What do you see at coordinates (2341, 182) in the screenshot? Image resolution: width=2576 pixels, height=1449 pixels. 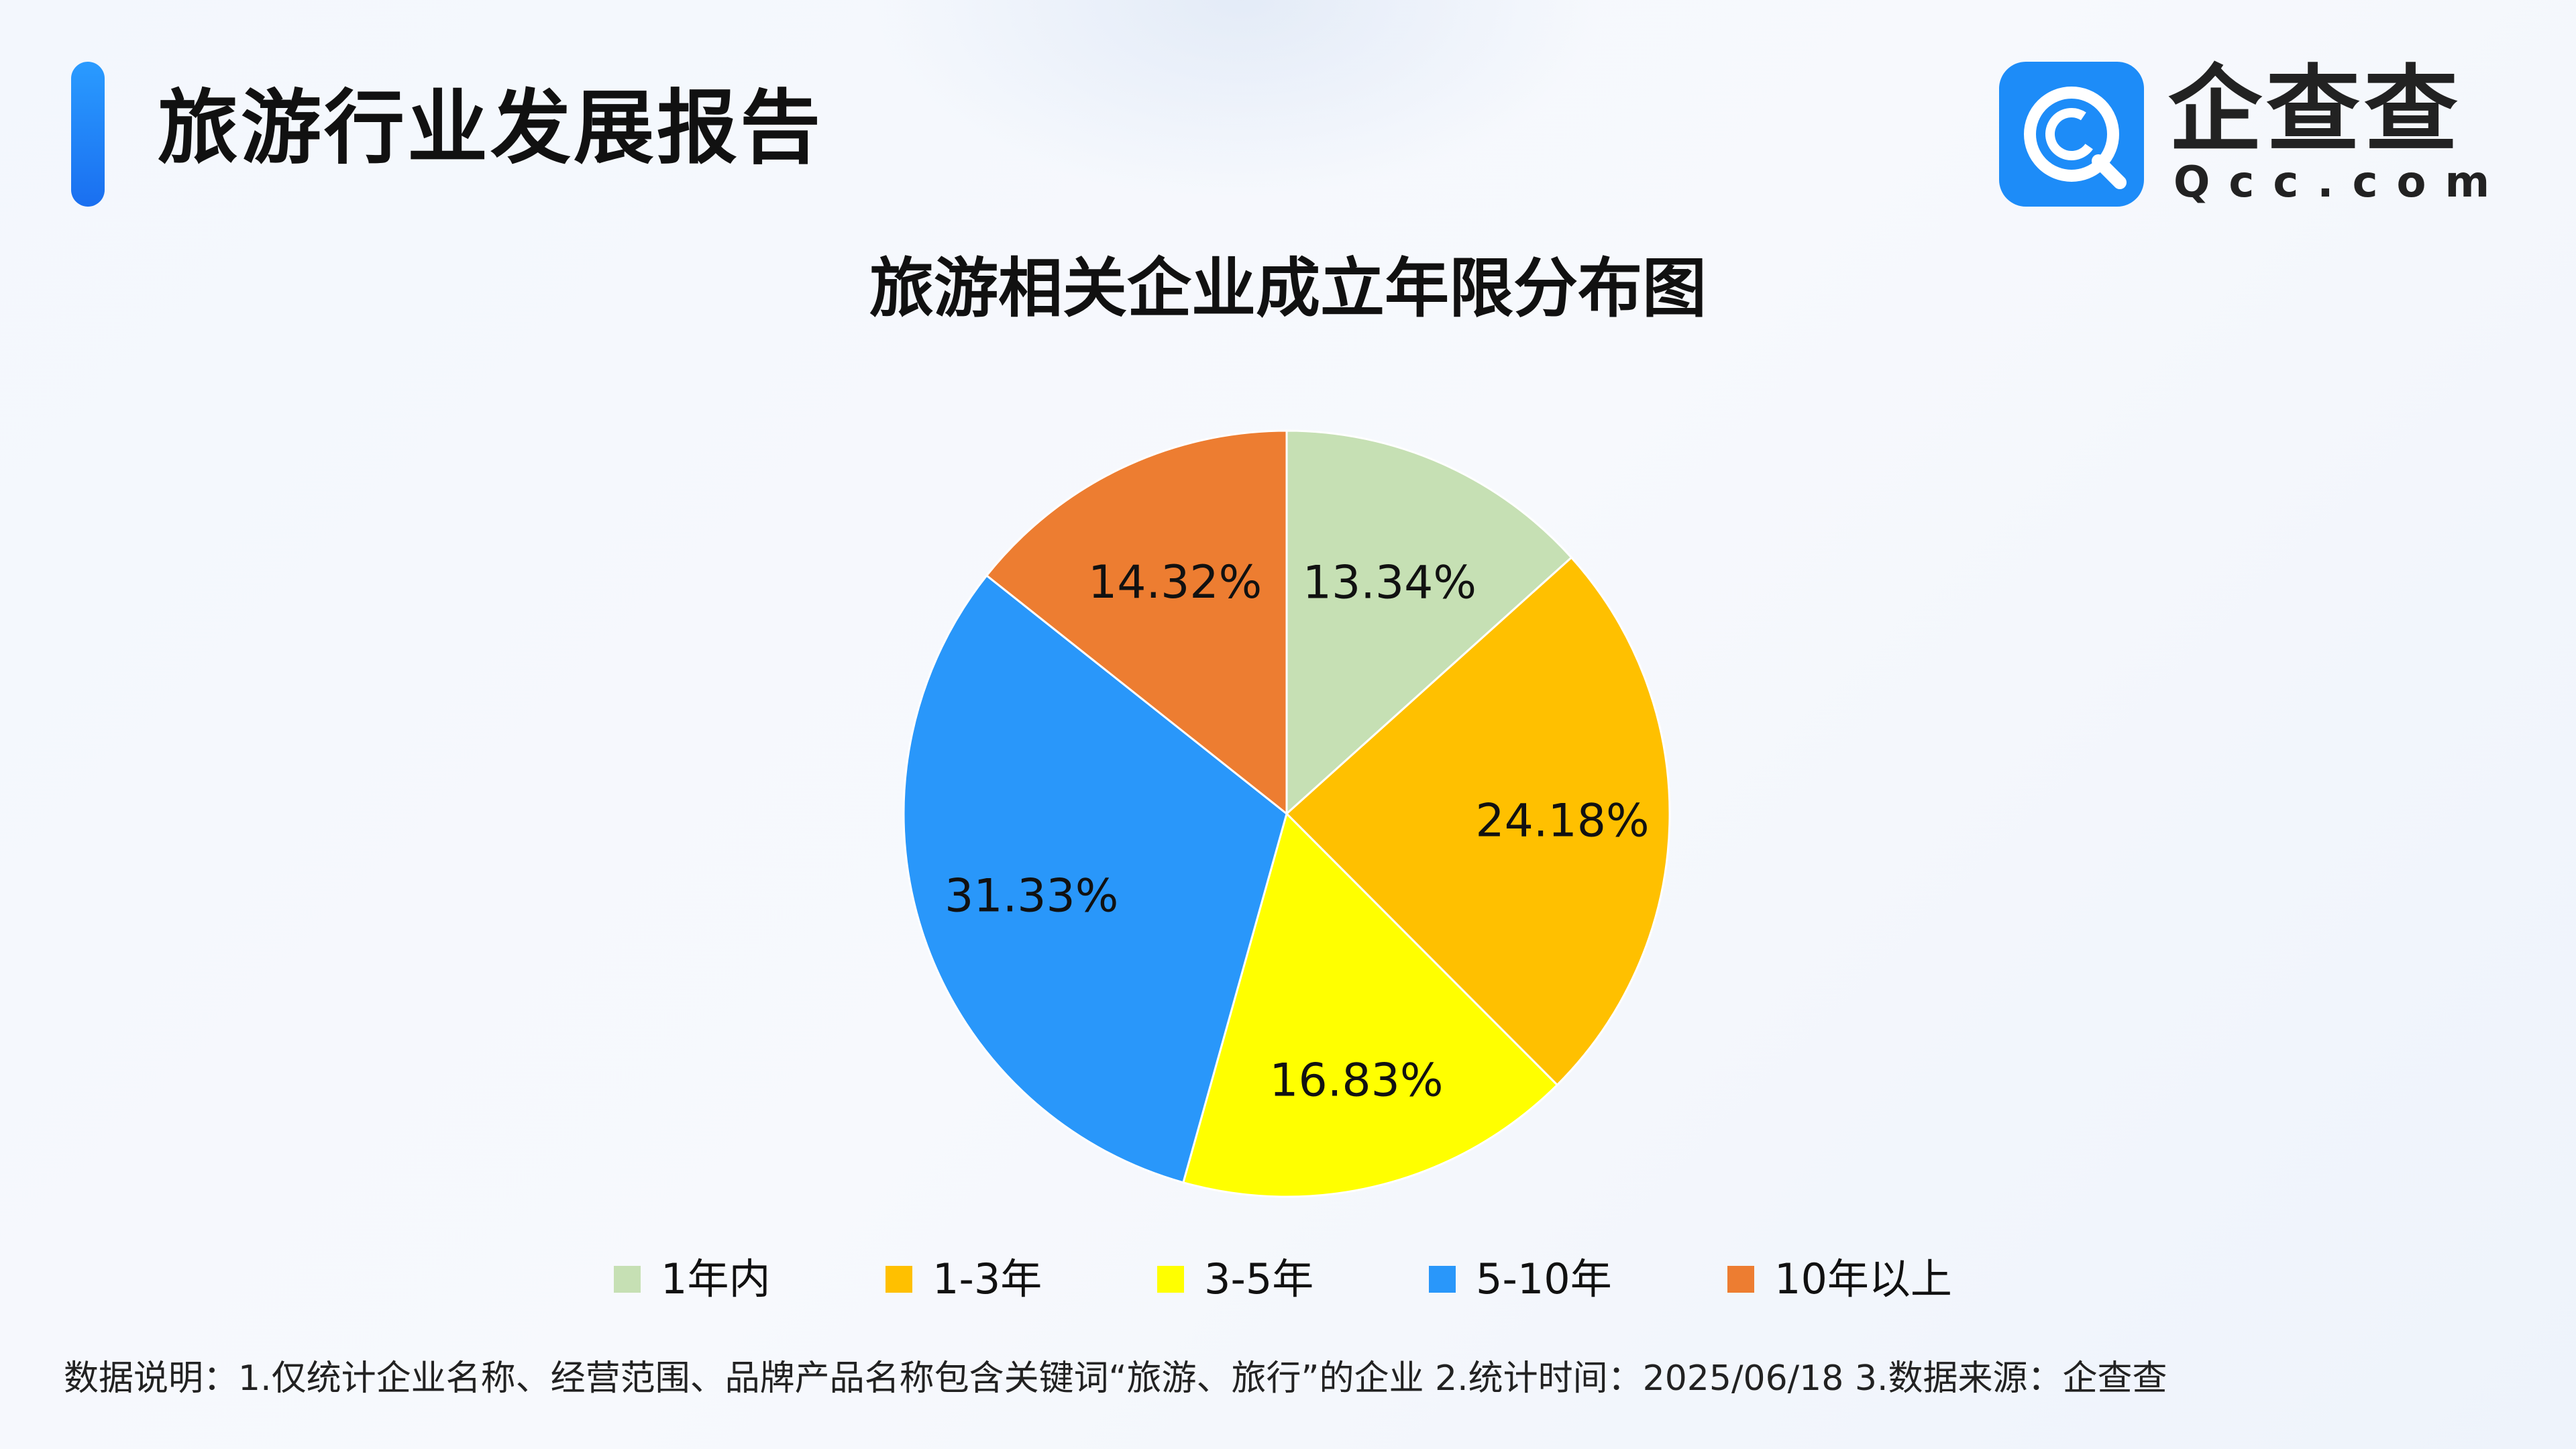 I see `logo-name-en: Qcc.com` at bounding box center [2341, 182].